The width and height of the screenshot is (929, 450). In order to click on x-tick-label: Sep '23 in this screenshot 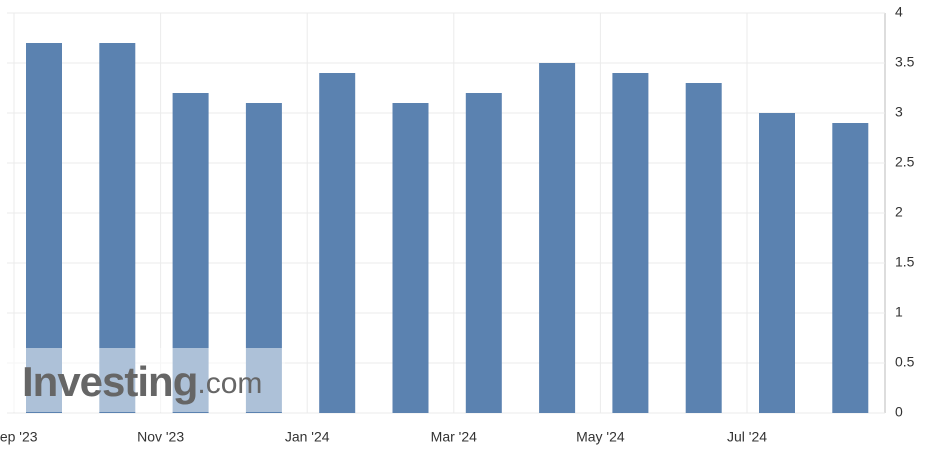, I will do `click(19, 437)`.